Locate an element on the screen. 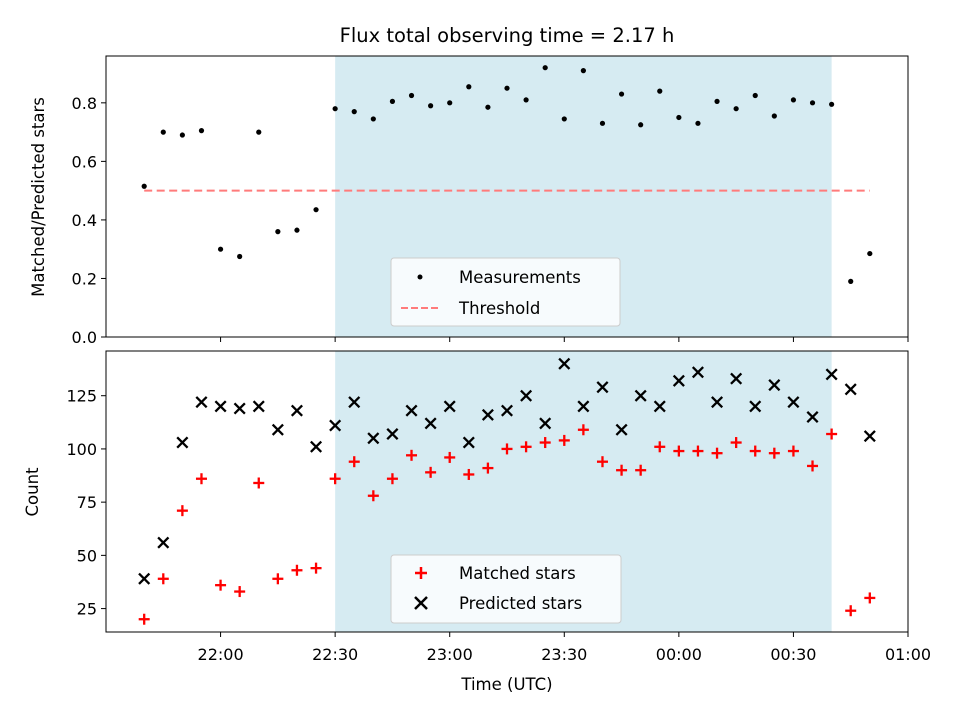 The height and width of the screenshot is (720, 960). x-axis-label: Time (UTC) is located at coordinates (506, 684).